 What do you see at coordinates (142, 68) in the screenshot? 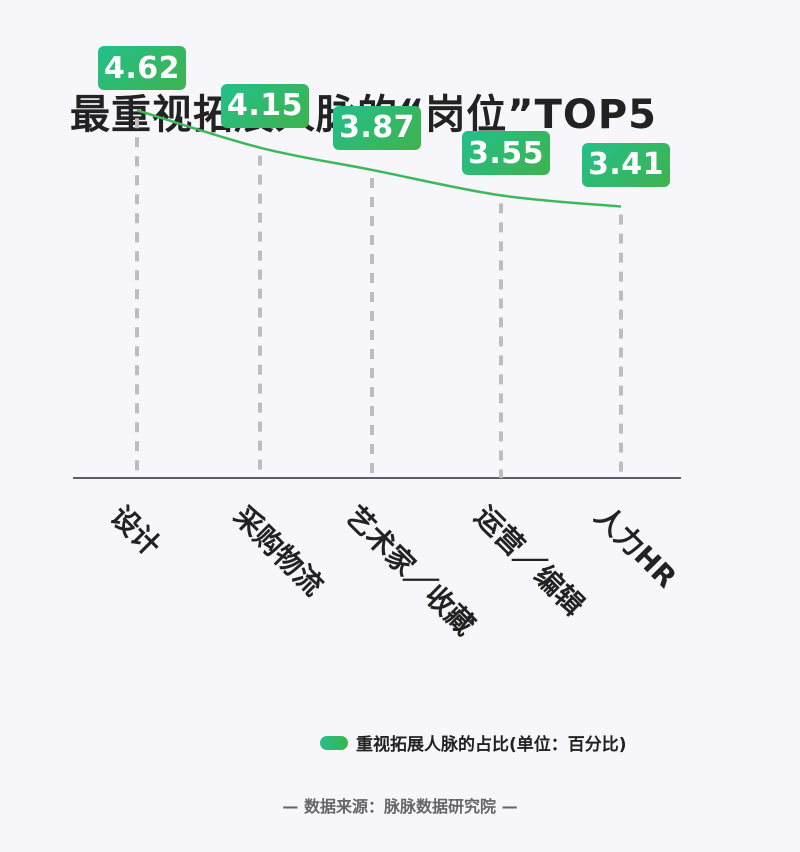
I see `data-label-0: 4.62` at bounding box center [142, 68].